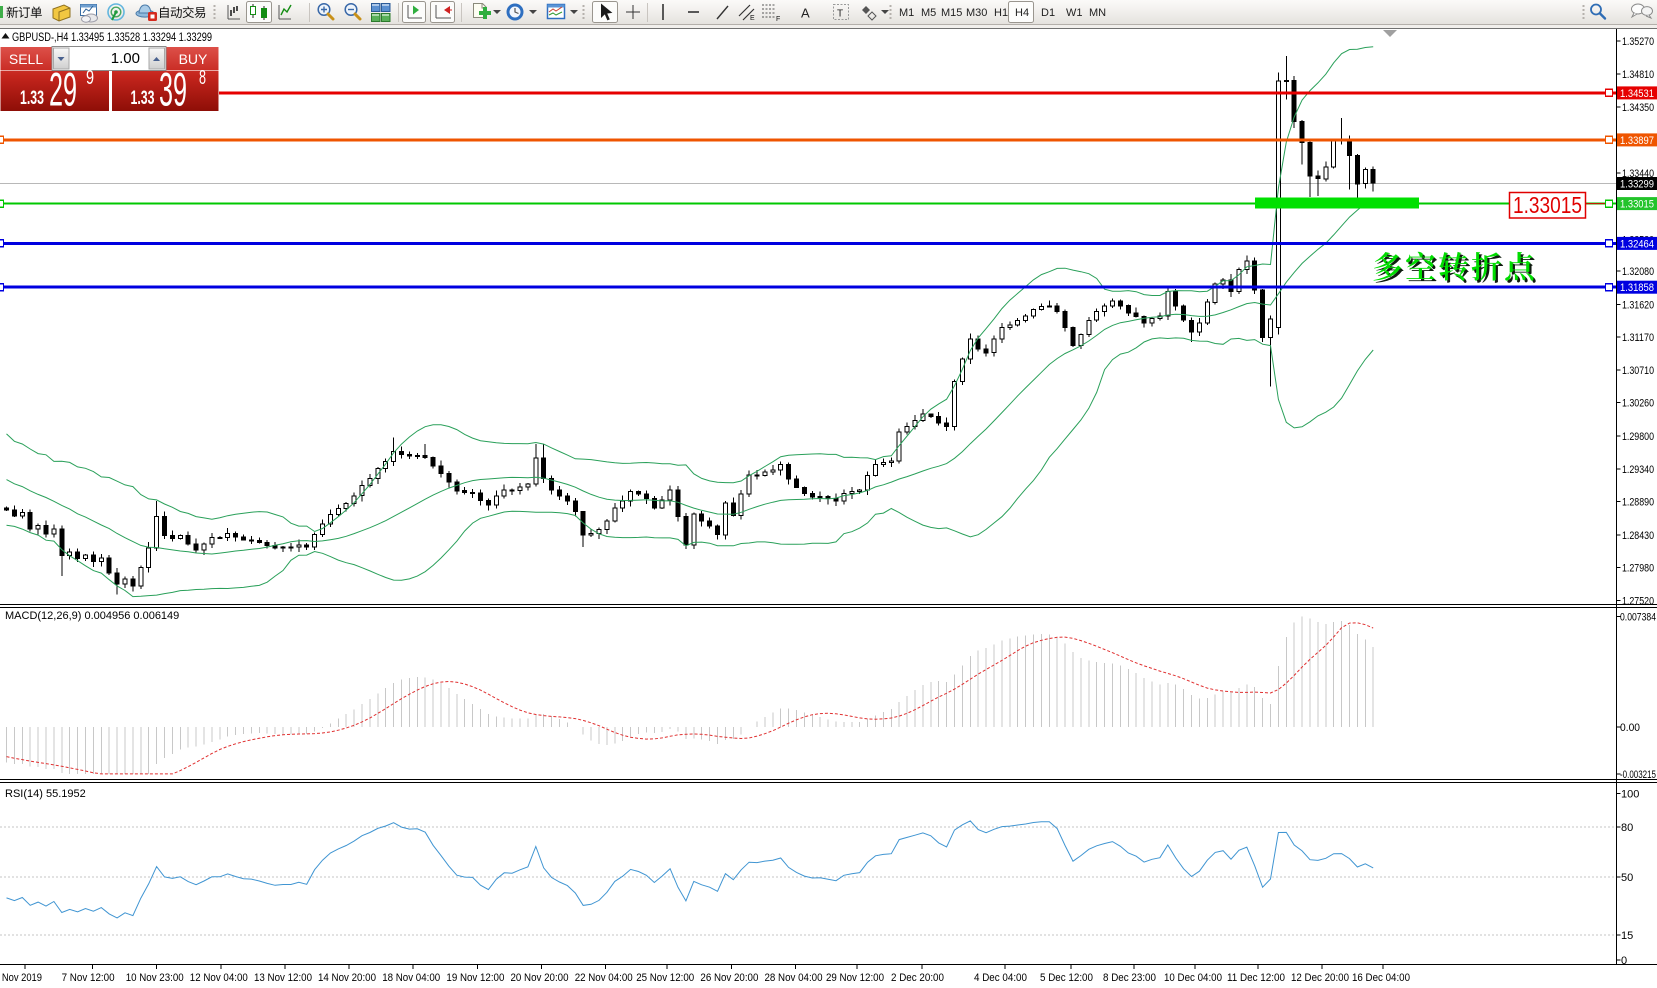  Describe the element at coordinates (1638, 42) in the screenshot. I see `svg-text: 1.35270` at that location.